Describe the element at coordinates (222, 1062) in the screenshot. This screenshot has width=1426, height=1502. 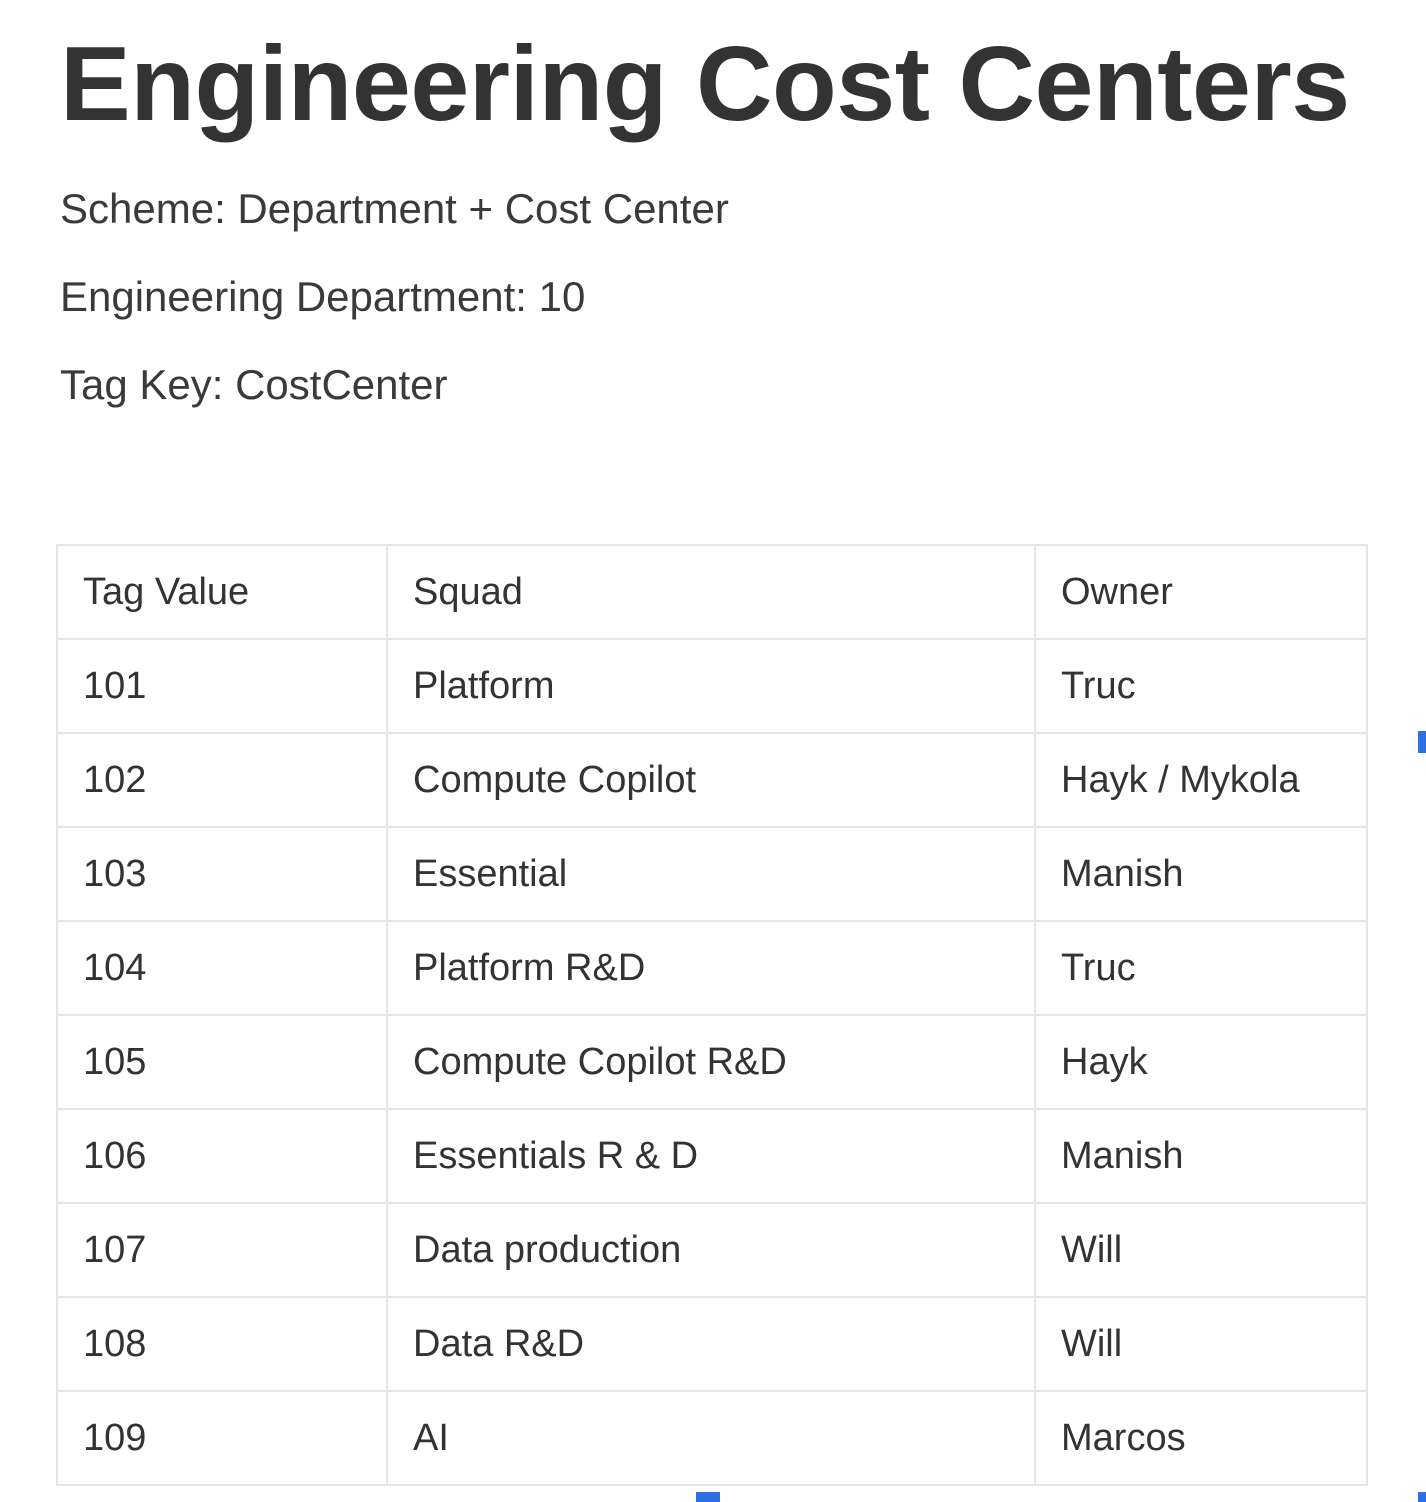
I see `cell-tag-value: 105` at that location.